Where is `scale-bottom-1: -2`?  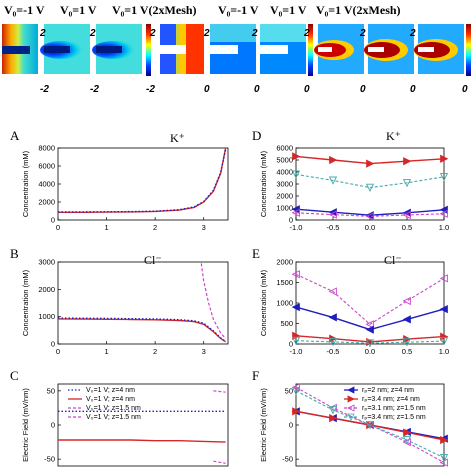
scale-bottom-1: -2 is located at coordinates (150, 89).